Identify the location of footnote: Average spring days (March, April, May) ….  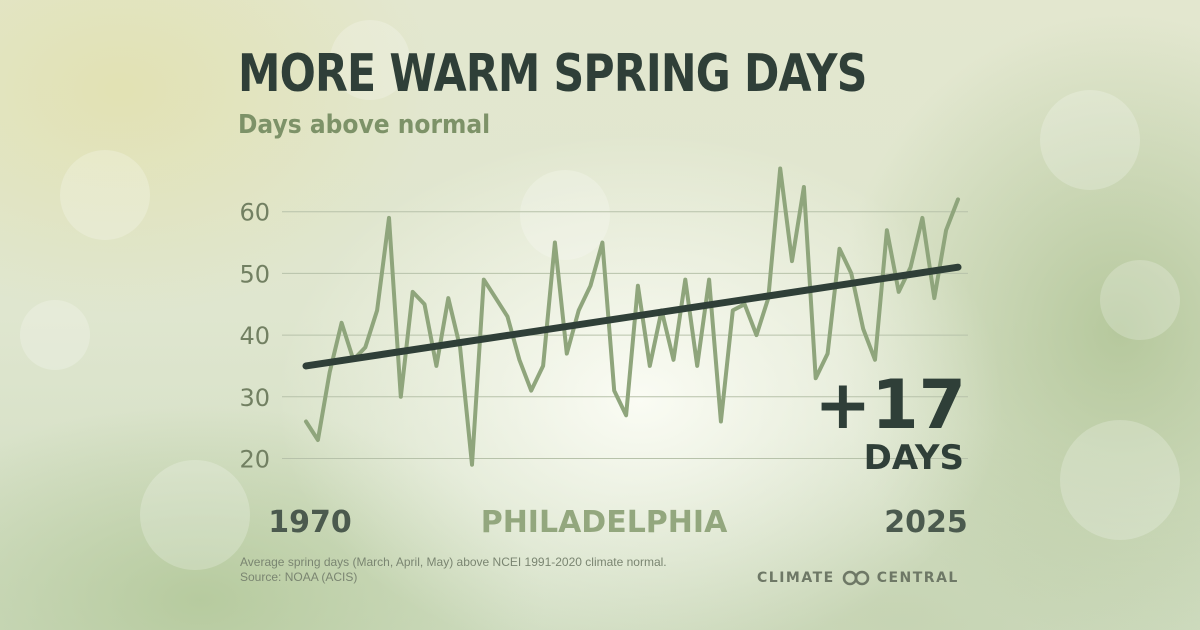
(453, 570).